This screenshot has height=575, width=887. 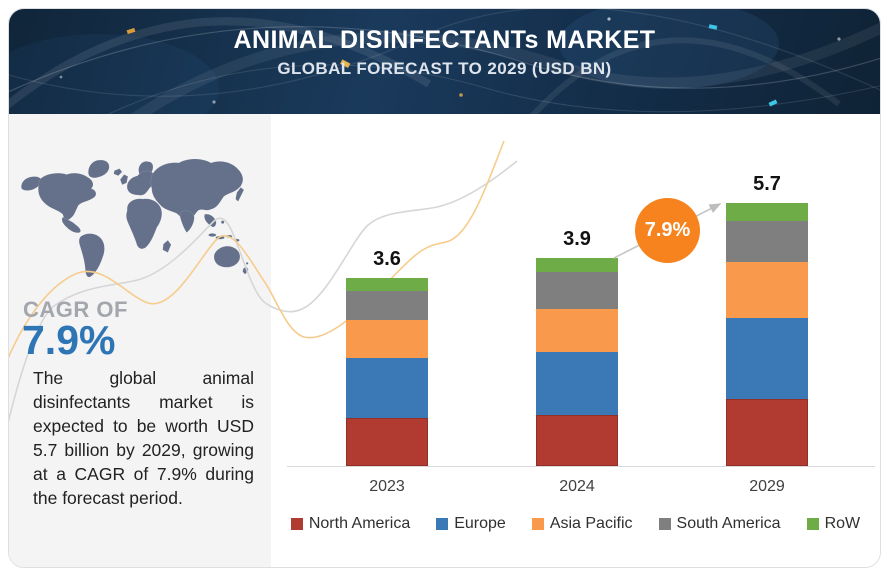 I want to click on legend-item-south-america: South America, so click(x=719, y=524).